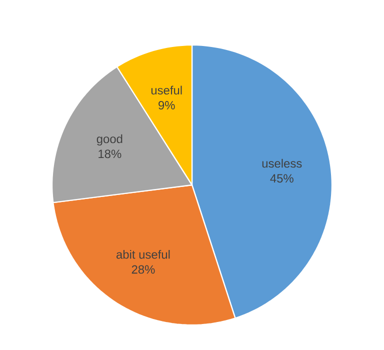  Describe the element at coordinates (282, 178) in the screenshot. I see `data-label: 45%` at that location.